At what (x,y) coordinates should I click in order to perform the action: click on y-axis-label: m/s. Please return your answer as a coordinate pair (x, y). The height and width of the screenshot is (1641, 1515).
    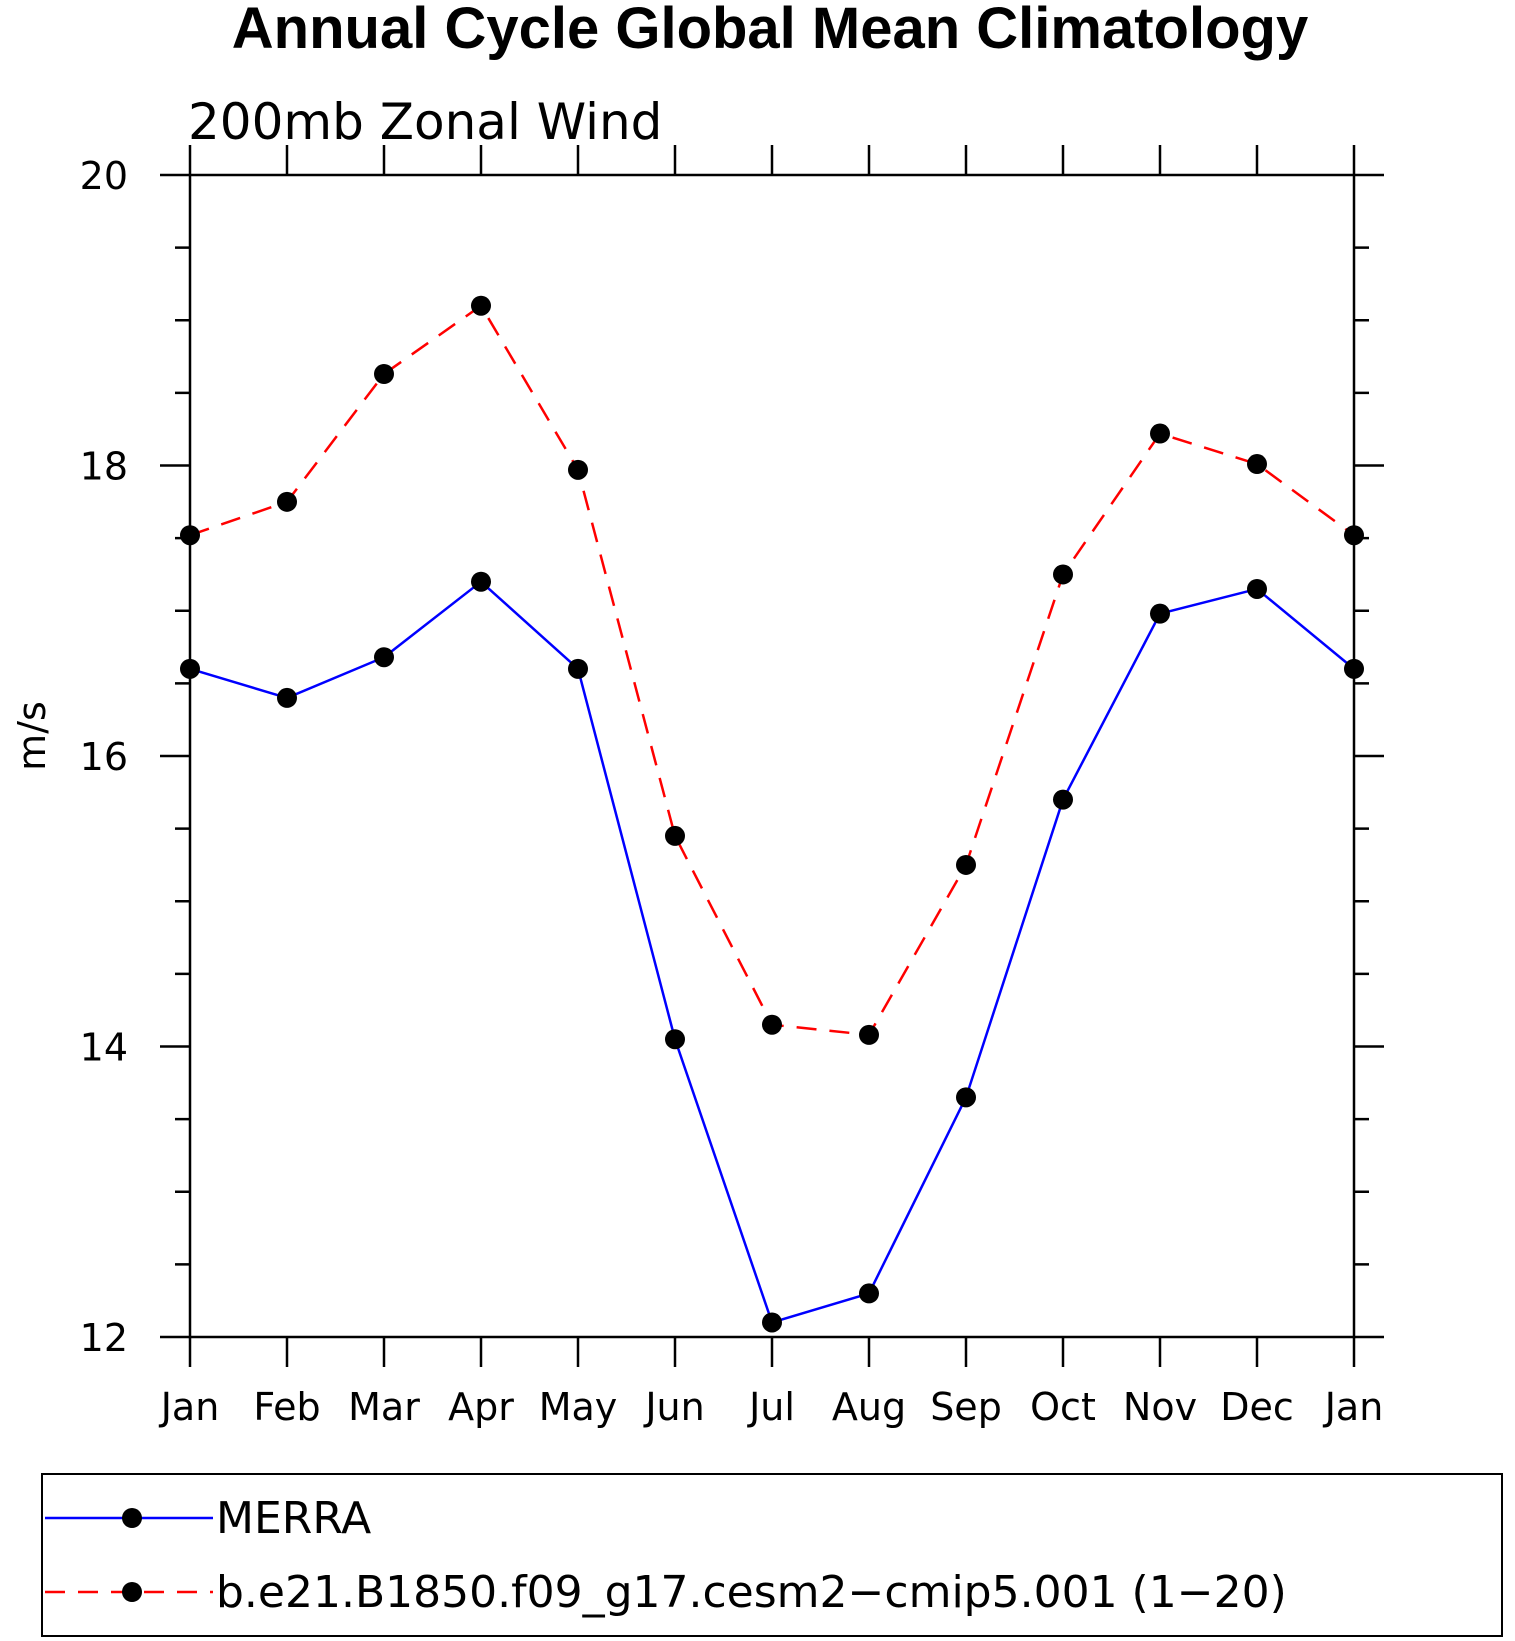
    Looking at the image, I should click on (32, 736).